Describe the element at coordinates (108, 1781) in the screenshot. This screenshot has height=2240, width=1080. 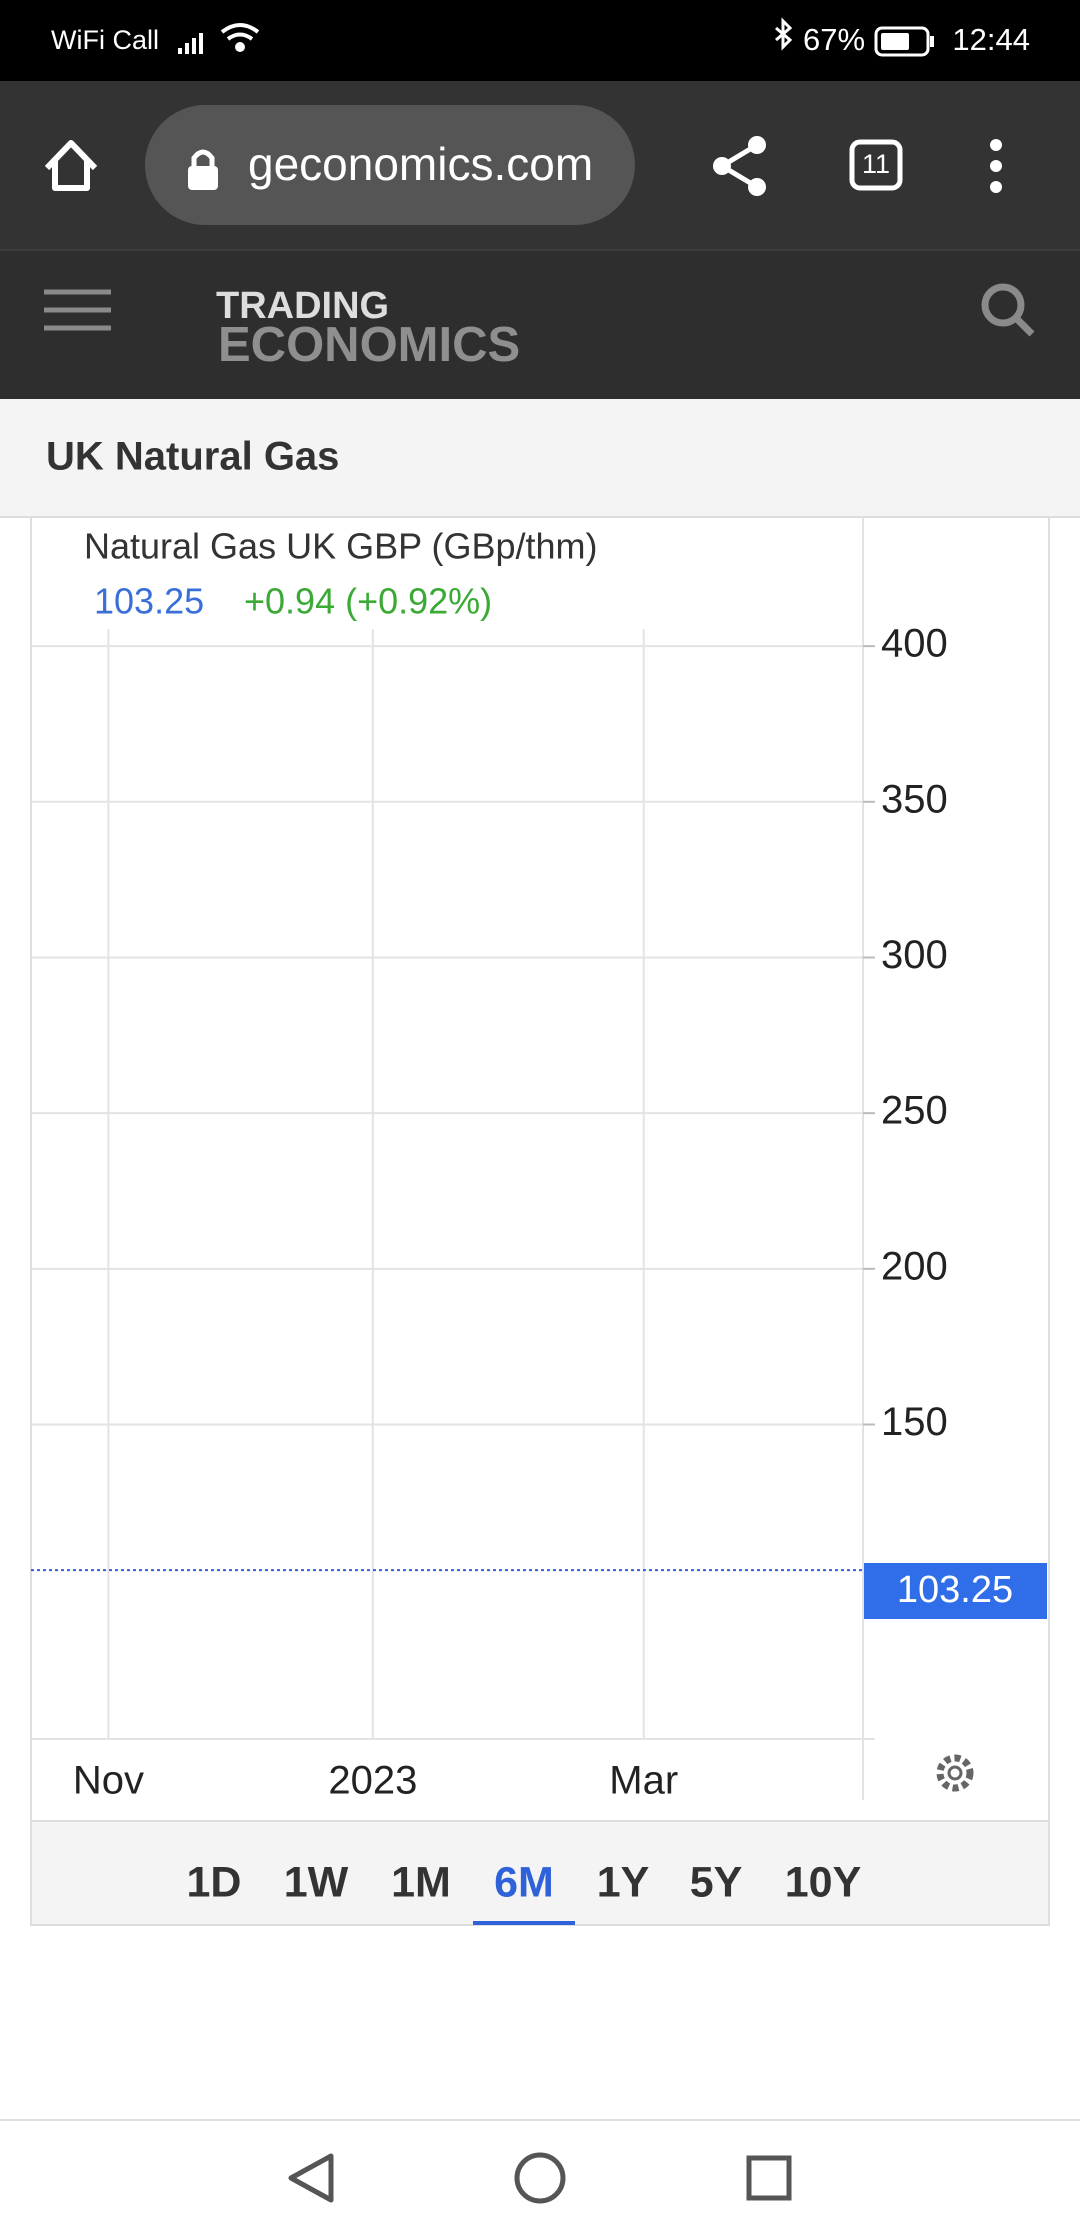
I see `x-tick-label: Nov` at that location.